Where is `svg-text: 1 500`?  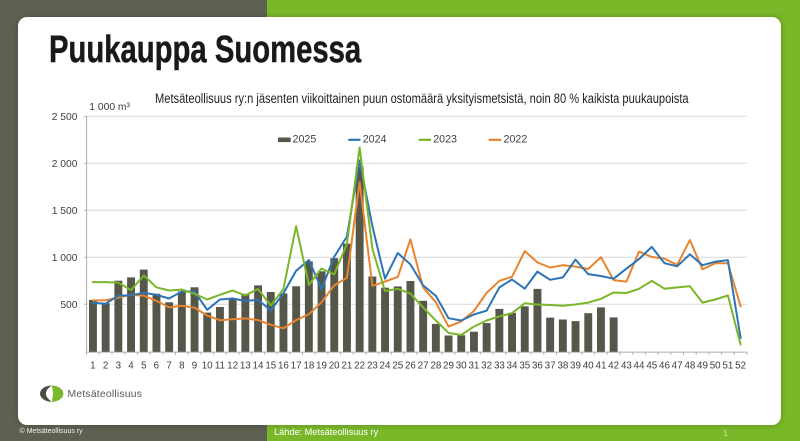
svg-text: 1 500 is located at coordinates (65, 211).